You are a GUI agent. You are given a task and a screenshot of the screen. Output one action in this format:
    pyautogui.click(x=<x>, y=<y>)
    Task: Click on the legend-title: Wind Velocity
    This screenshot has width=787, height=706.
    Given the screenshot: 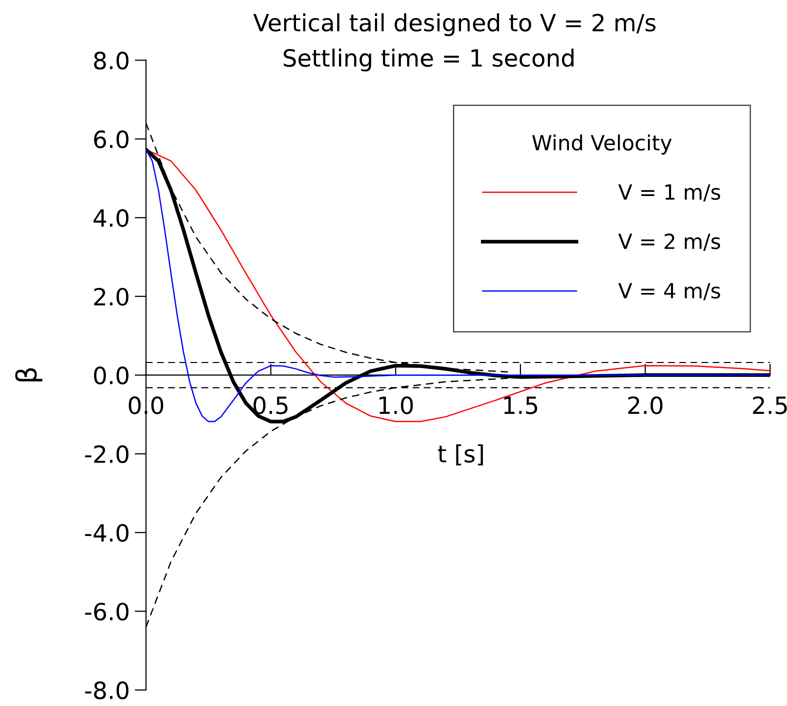 What is the action you would take?
    pyautogui.click(x=602, y=144)
    